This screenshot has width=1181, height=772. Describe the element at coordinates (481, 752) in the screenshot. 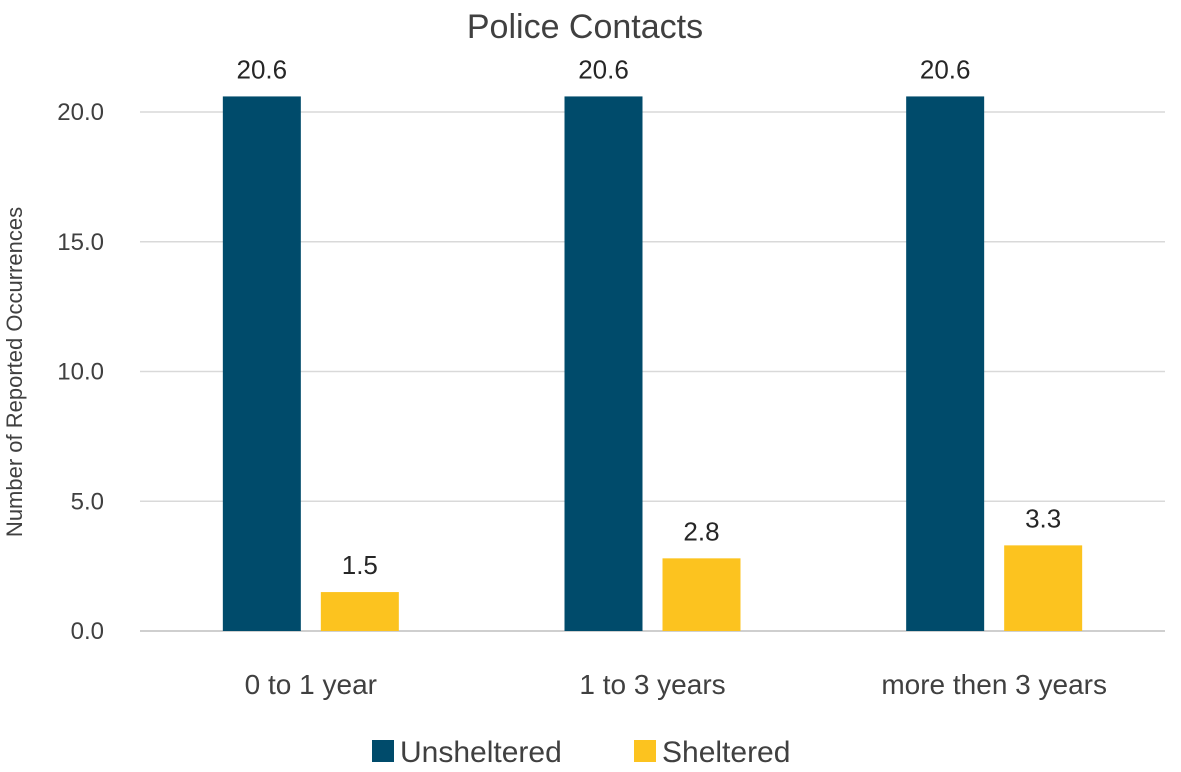

I see `legend-label-unsheltered: Unsheltered` at that location.